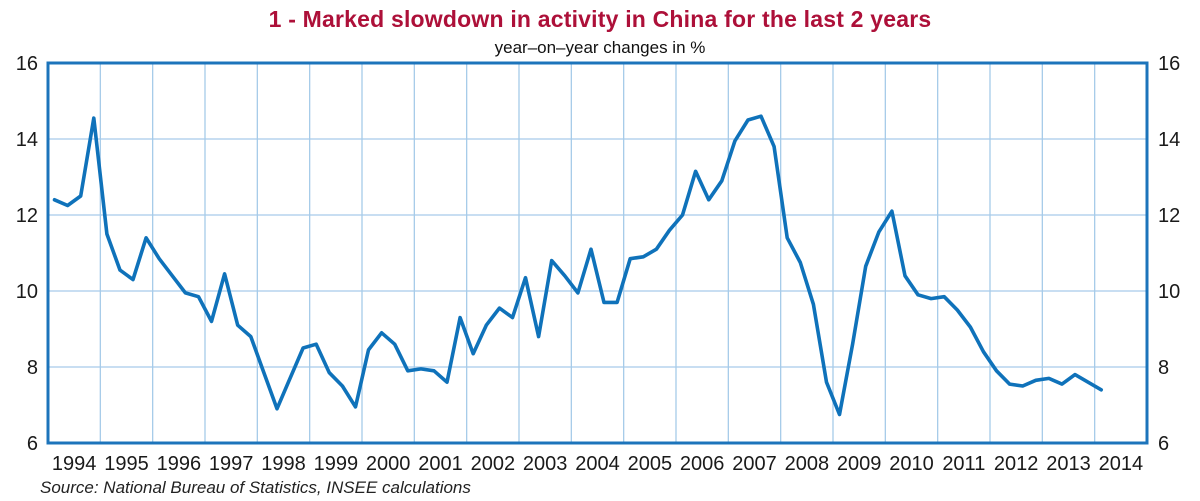  I want to click on y-axis-label-left: 12, so click(27, 216).